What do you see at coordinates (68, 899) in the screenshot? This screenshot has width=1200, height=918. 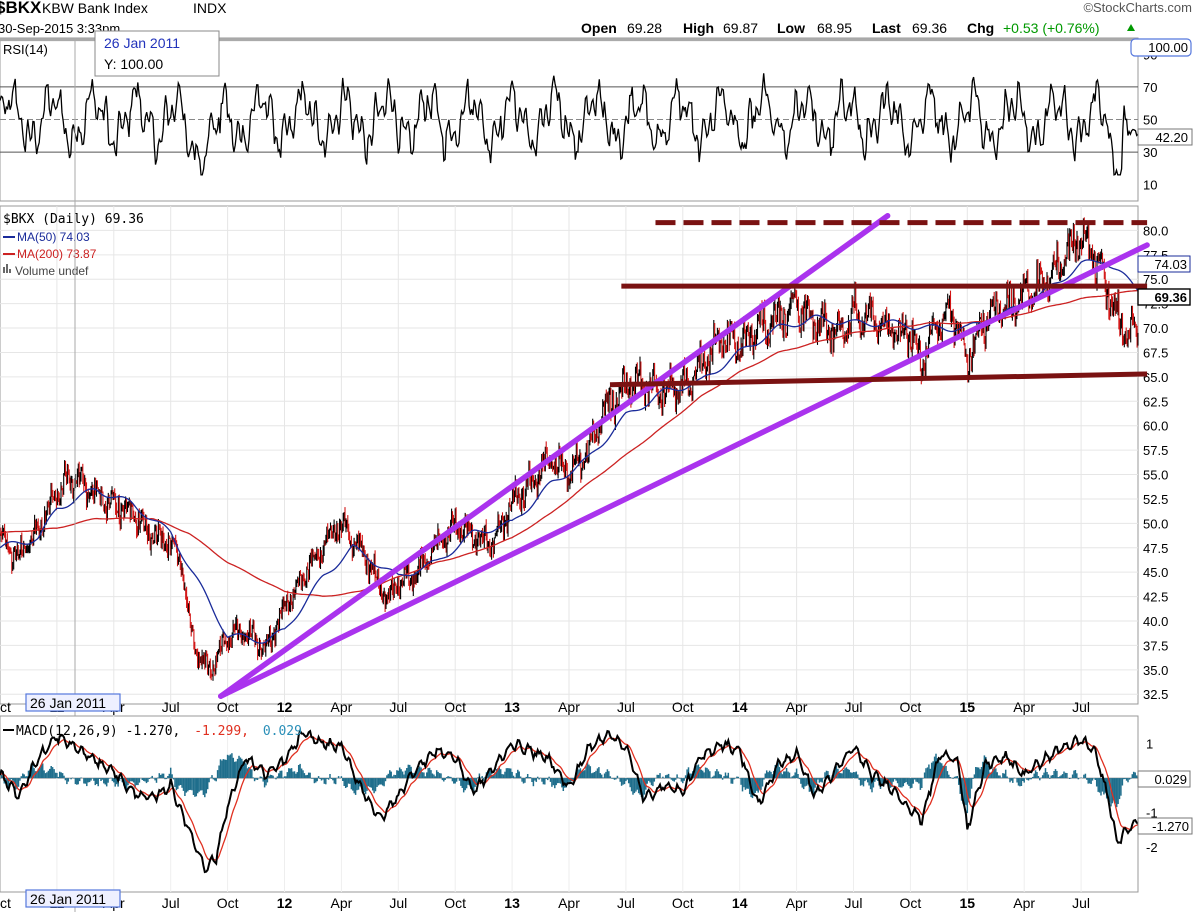 I see `crosshair-date-macd-text: 26 Jan 2011` at bounding box center [68, 899].